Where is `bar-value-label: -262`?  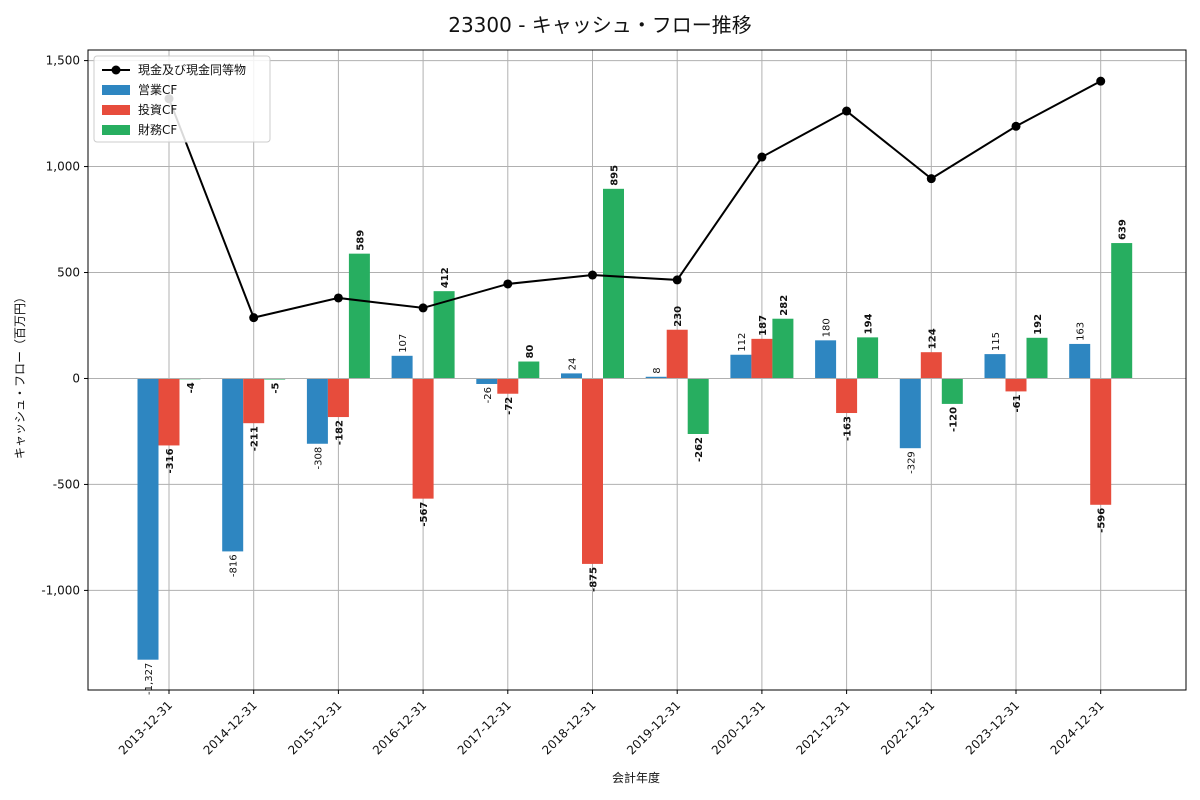 bar-value-label: -262 is located at coordinates (699, 449).